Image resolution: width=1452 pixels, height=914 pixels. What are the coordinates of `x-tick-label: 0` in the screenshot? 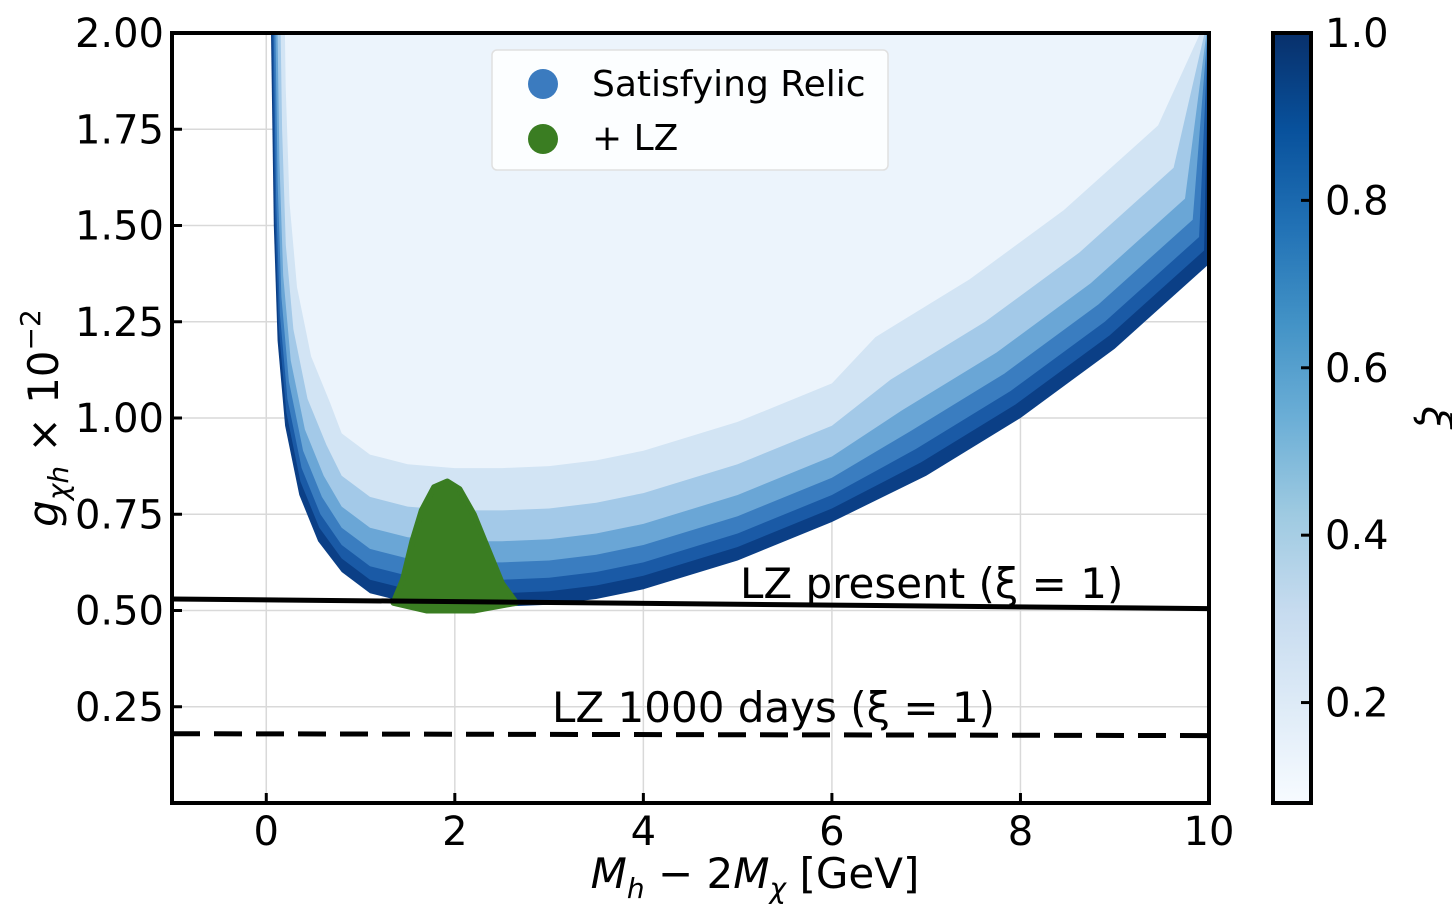 It's located at (266, 832).